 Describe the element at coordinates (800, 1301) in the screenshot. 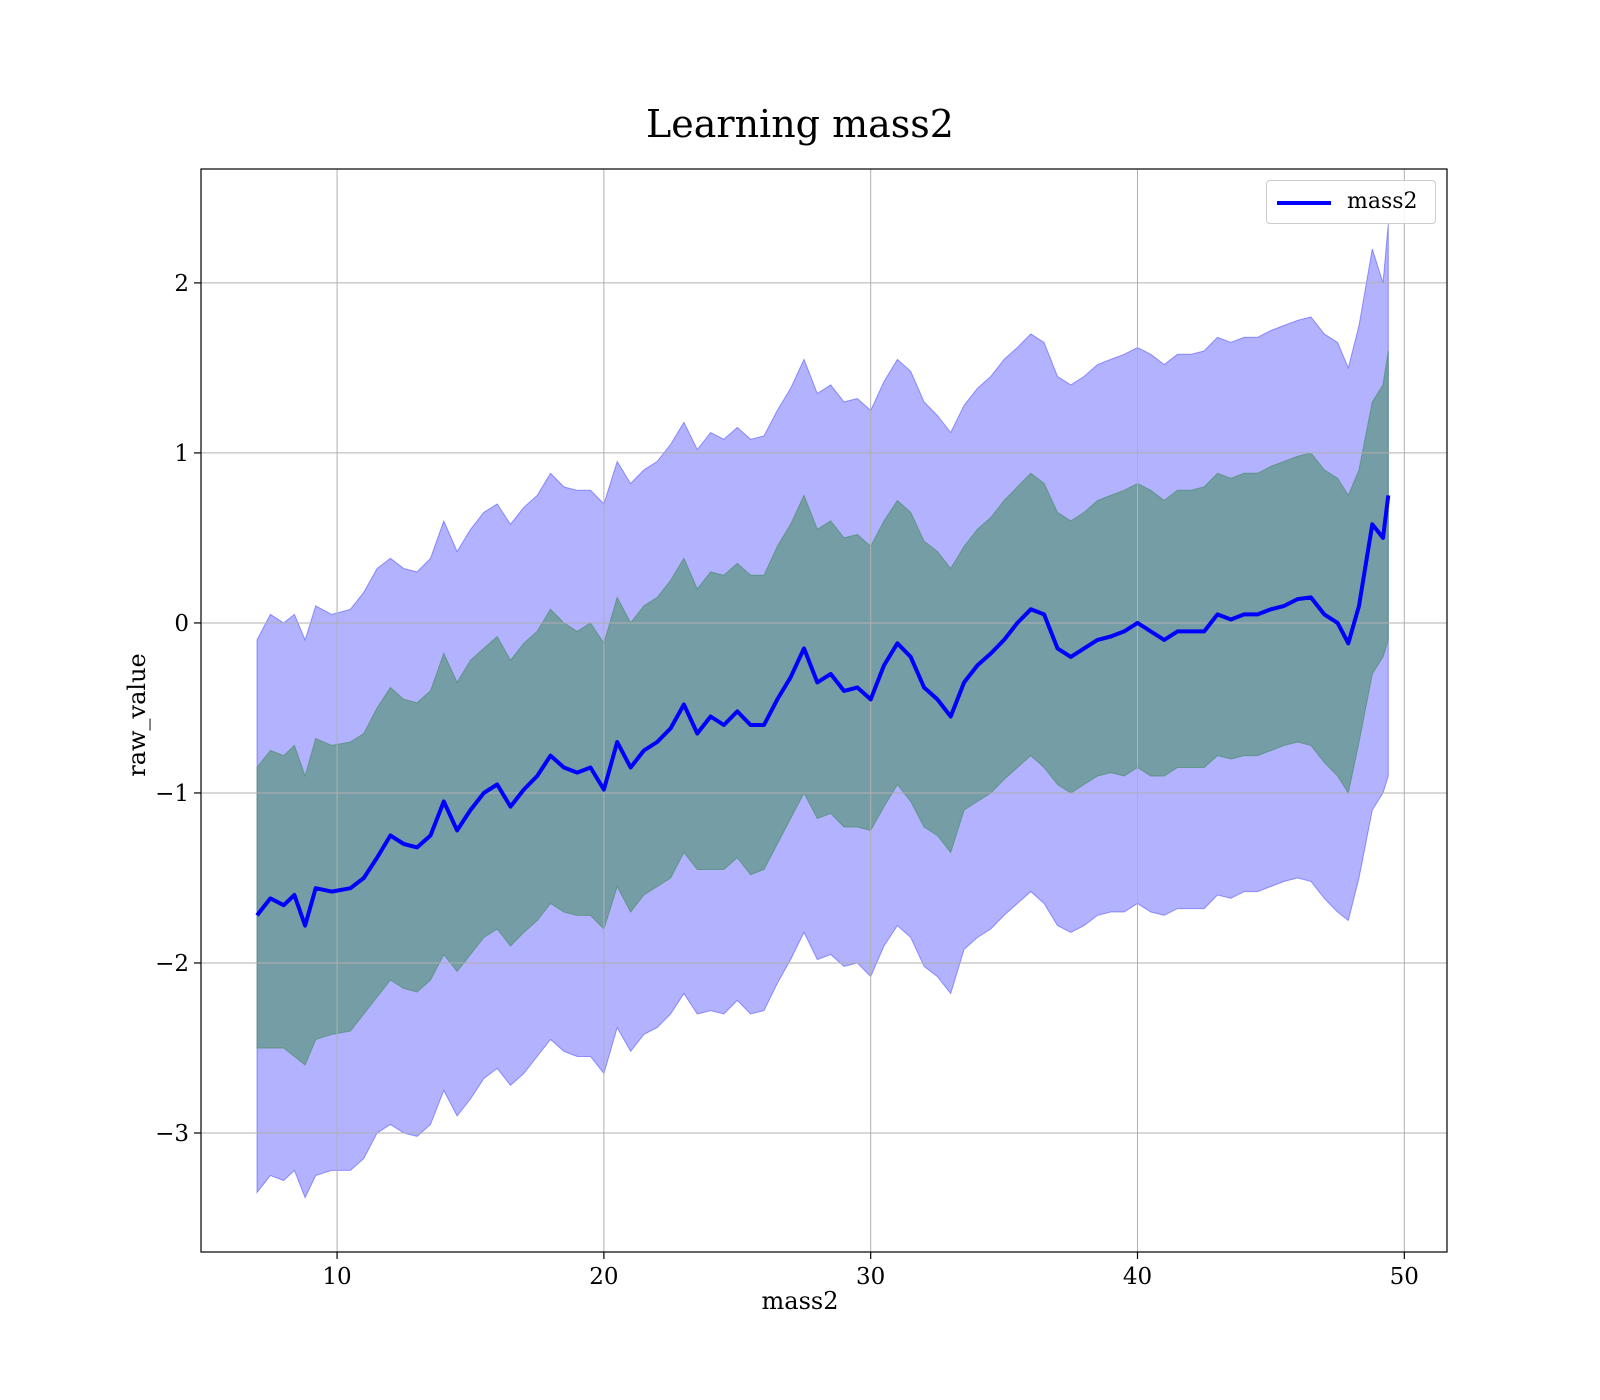

I see `x-axis-label: mass2` at that location.